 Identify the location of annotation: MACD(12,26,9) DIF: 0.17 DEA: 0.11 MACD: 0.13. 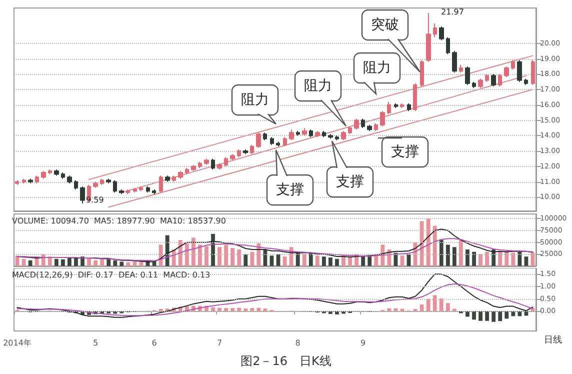
(111, 275).